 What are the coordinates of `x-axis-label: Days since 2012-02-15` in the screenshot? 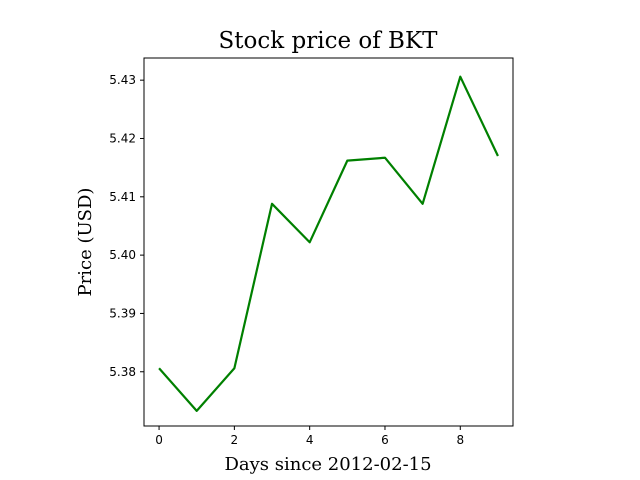 It's located at (327, 464).